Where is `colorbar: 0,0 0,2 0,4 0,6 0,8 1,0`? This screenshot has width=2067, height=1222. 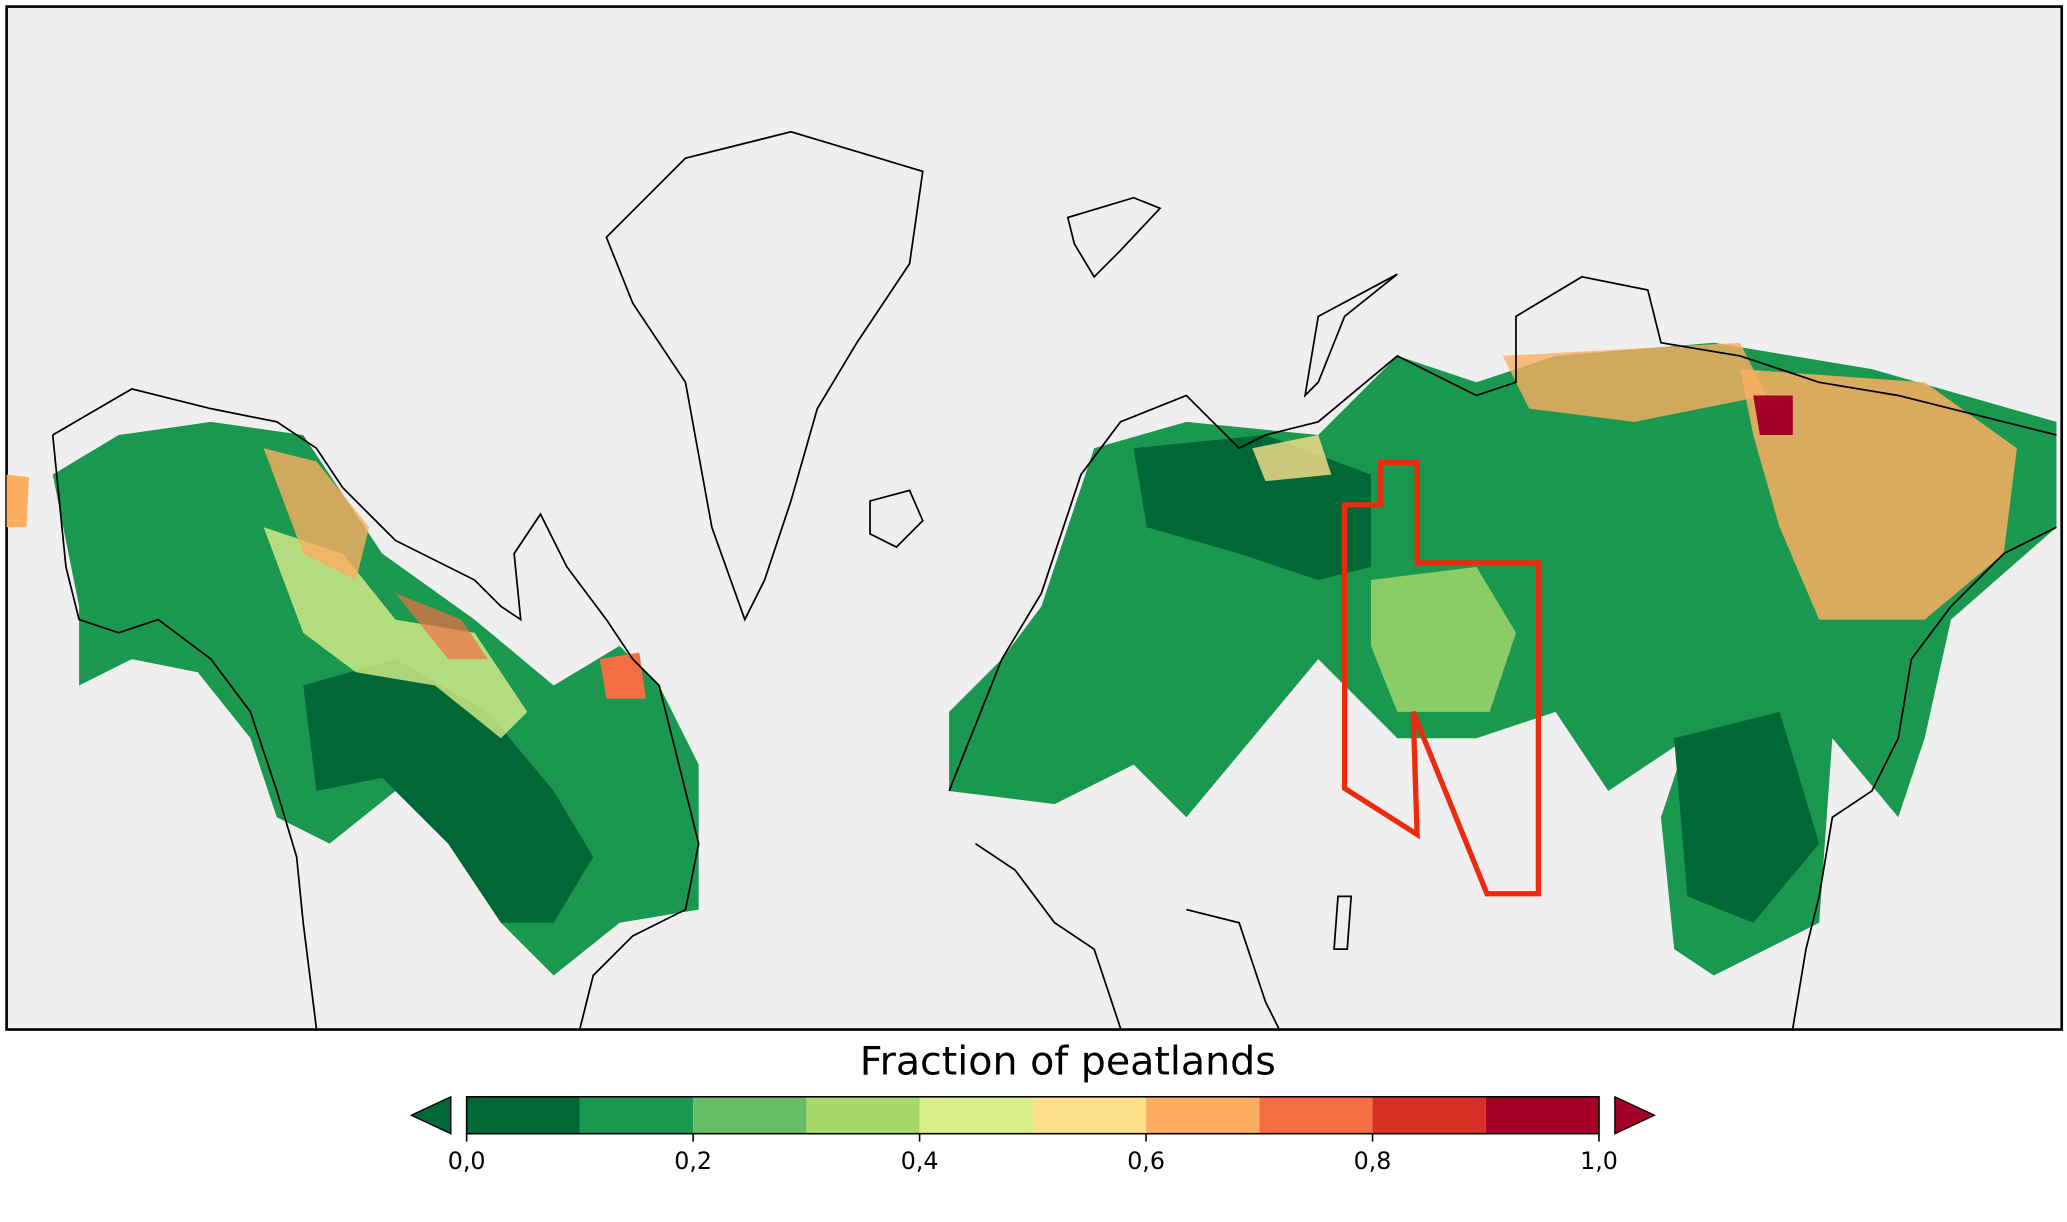
colorbar: 0,0 0,2 0,4 0,6 0,8 1,0 is located at coordinates (1032, 1135).